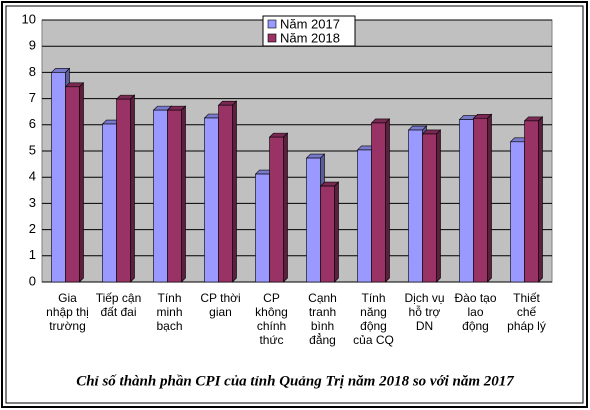  Describe the element at coordinates (322, 319) in the screenshot. I see `x-tick-label: Cạnh tranh bình đẳng` at that location.